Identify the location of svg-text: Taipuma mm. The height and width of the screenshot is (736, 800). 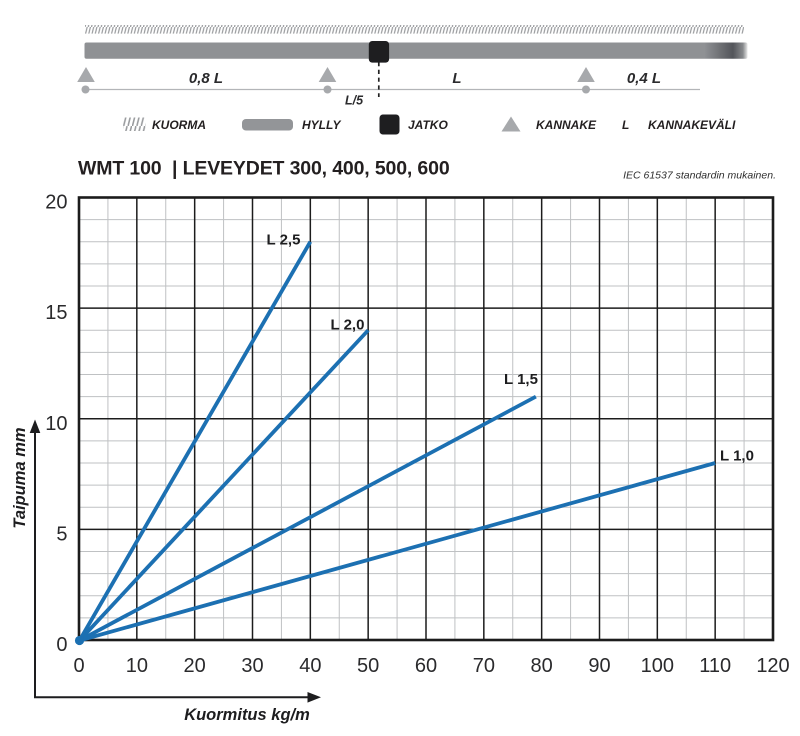
(20, 477).